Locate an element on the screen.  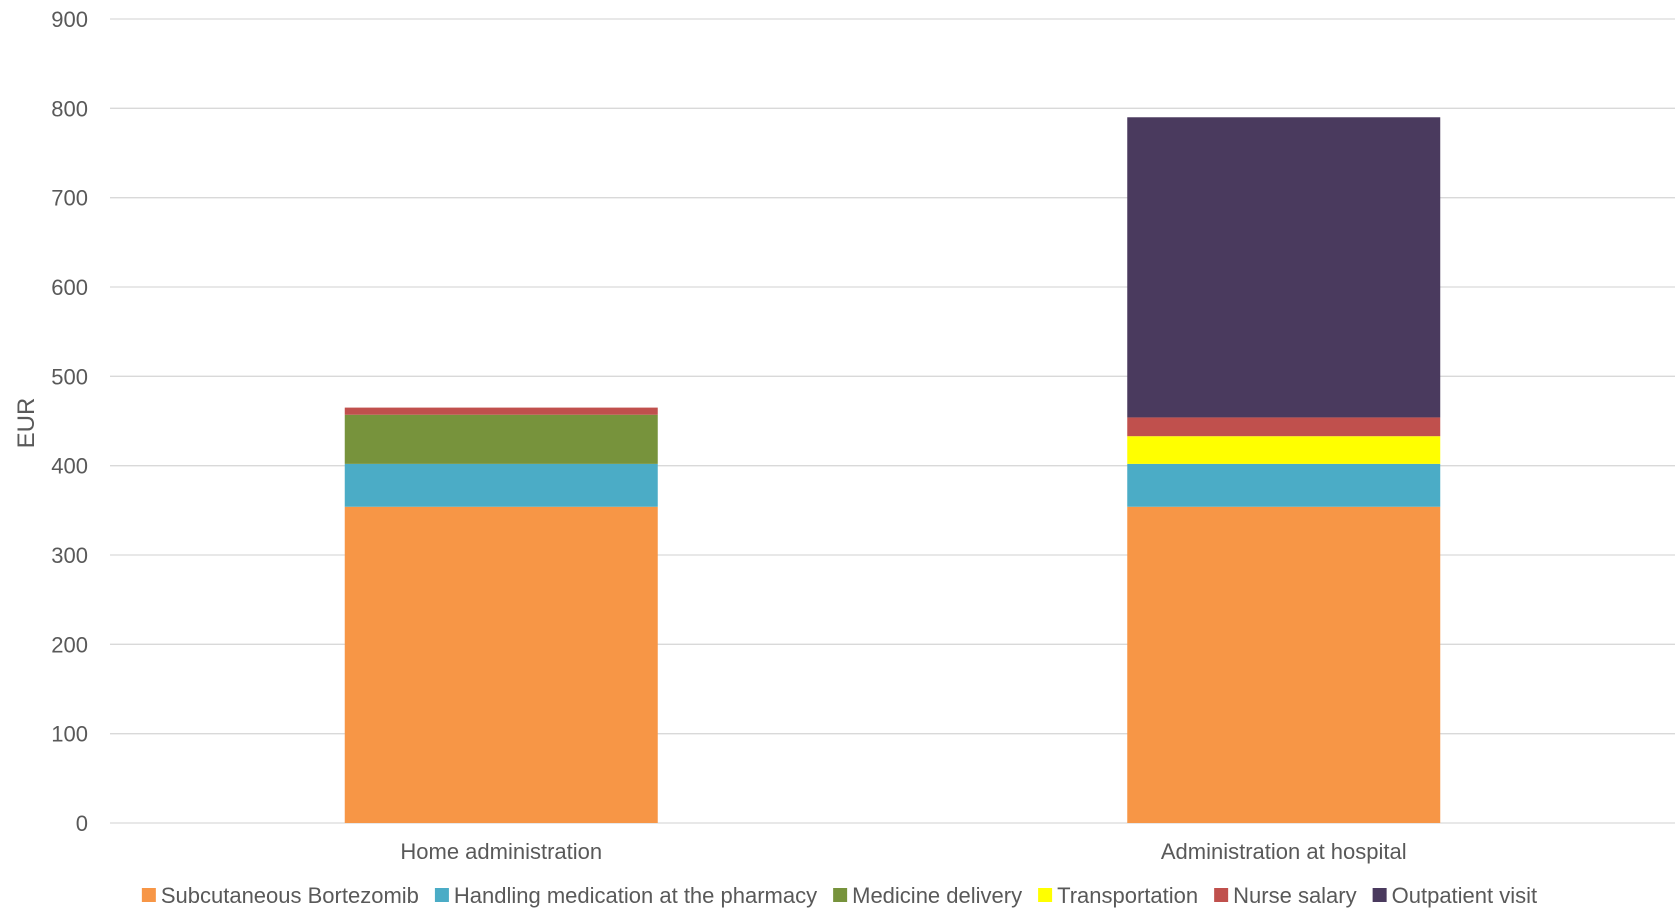
legend-item: Transportation is located at coordinates (1118, 895).